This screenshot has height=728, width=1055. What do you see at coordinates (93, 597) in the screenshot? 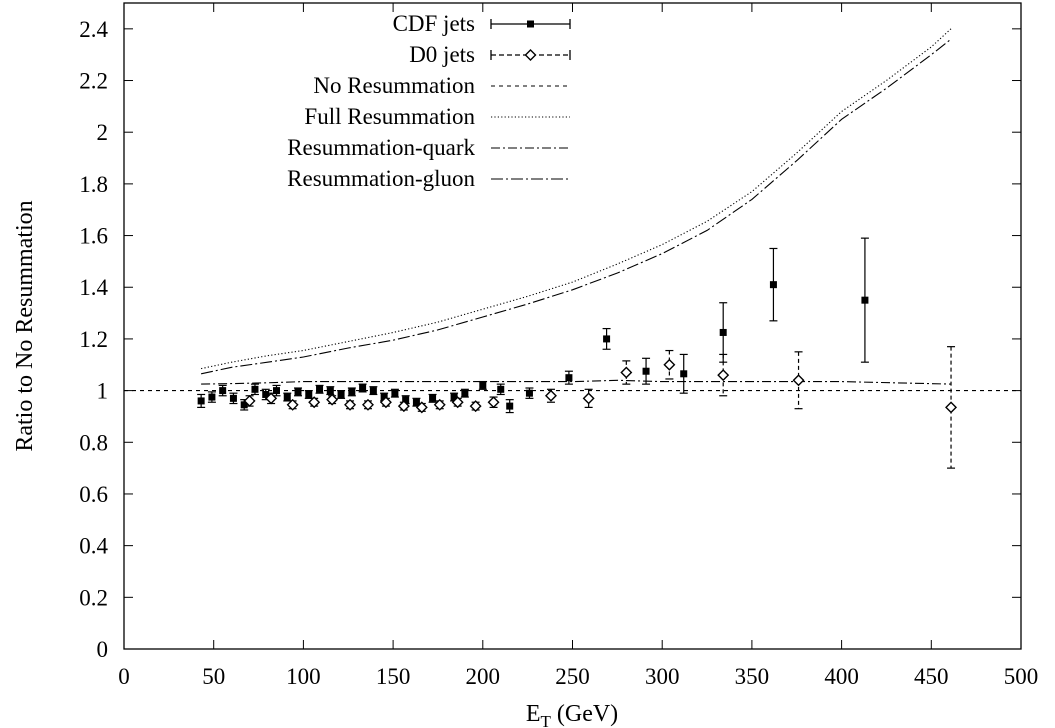
I see `y-tick-label: 0.2` at bounding box center [93, 597].